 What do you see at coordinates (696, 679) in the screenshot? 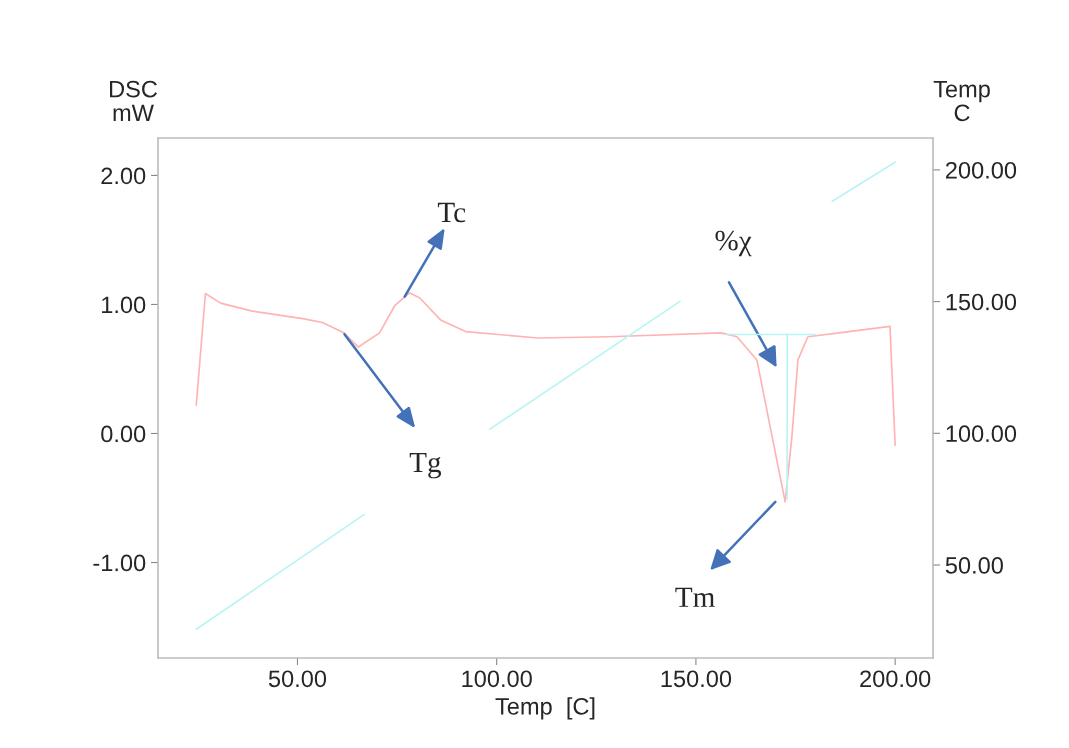
I see `x-tick-label: 150.00` at bounding box center [696, 679].